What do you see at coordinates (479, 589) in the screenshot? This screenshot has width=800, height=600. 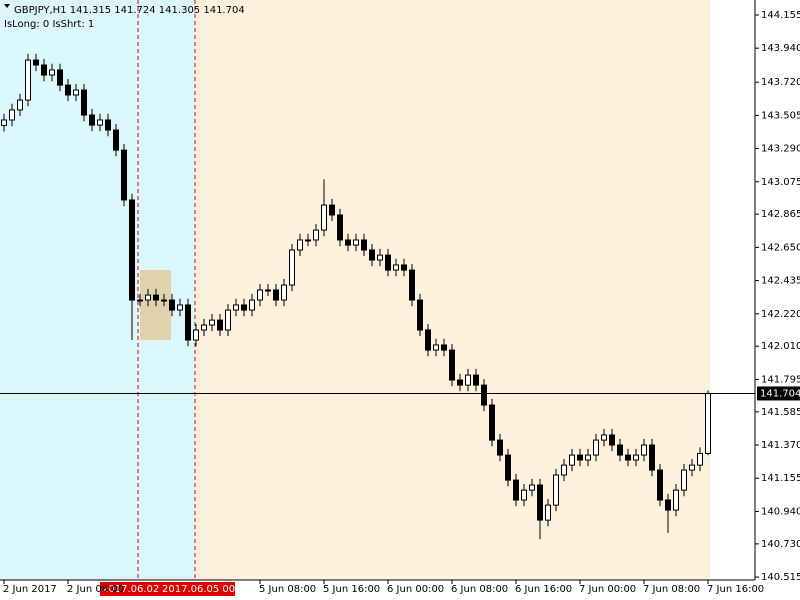 I see `x-tick-label: 6 Jun 08:00` at bounding box center [479, 589].